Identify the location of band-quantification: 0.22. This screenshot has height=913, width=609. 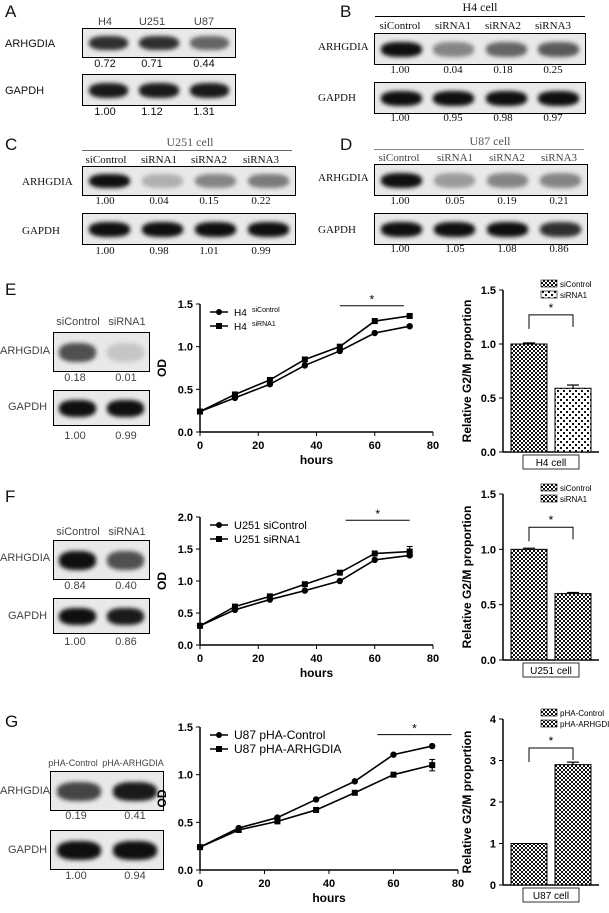
(261, 201).